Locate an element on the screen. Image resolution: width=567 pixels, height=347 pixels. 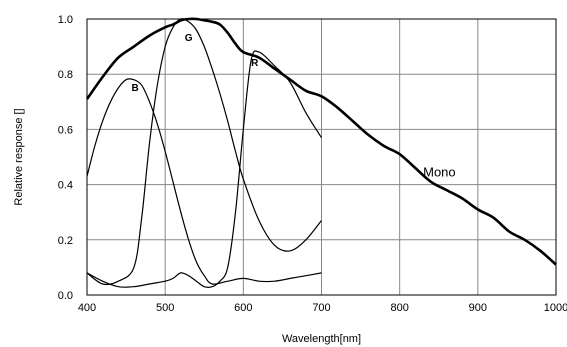
y-axis-label: Relative response [] is located at coordinates (19, 156).